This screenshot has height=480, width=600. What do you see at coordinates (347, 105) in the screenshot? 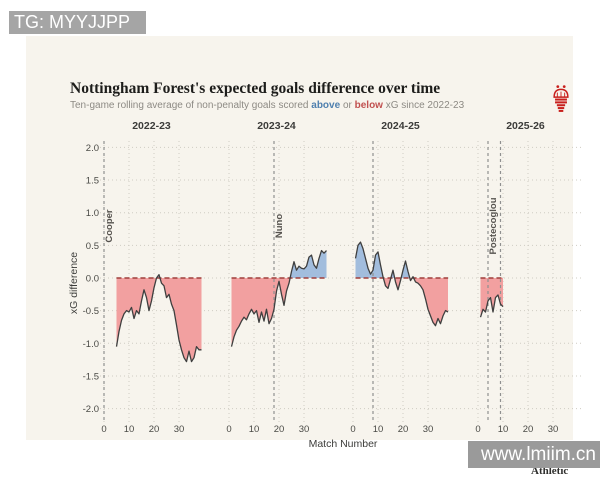
I see `subtitle-text-or: or` at bounding box center [347, 105].